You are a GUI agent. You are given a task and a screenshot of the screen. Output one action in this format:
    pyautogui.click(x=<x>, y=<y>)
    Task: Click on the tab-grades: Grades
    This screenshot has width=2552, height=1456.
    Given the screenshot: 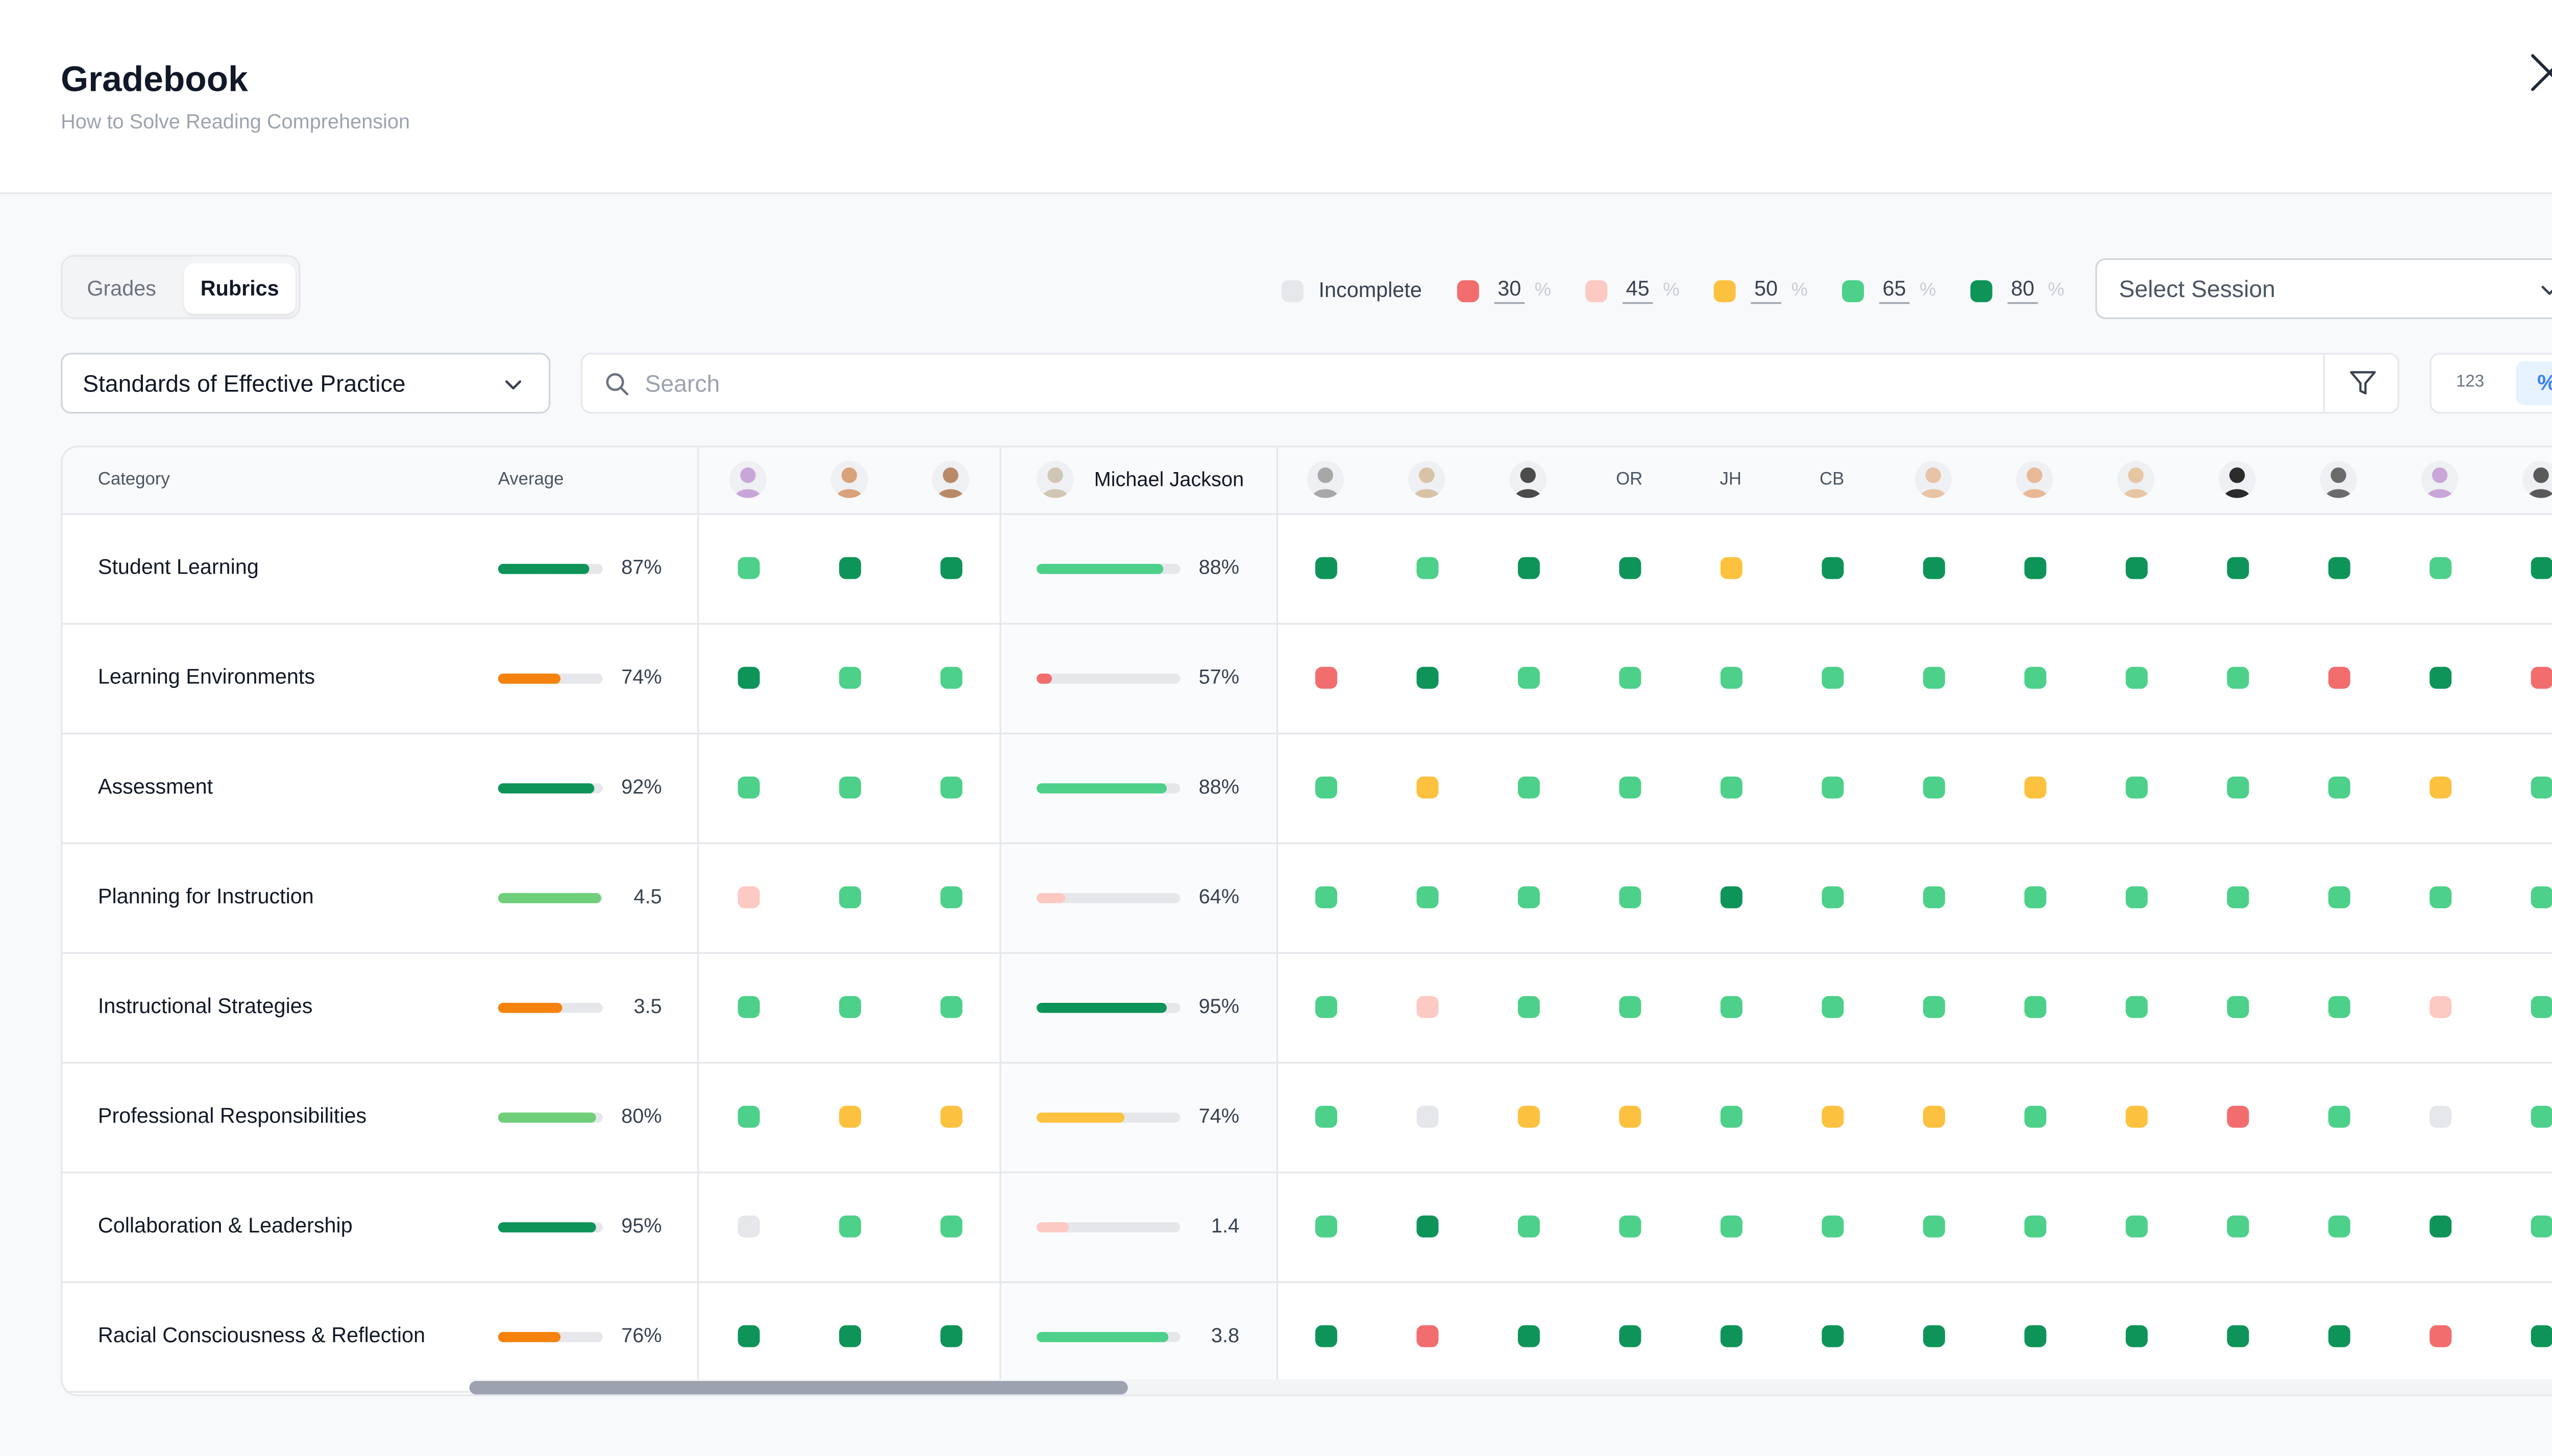 What is the action you would take?
    pyautogui.click(x=121, y=289)
    